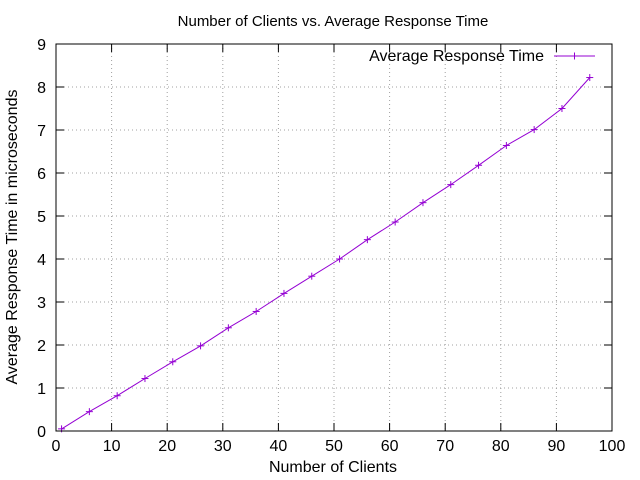  Describe the element at coordinates (574, 56) in the screenshot. I see `legend-marker` at that location.